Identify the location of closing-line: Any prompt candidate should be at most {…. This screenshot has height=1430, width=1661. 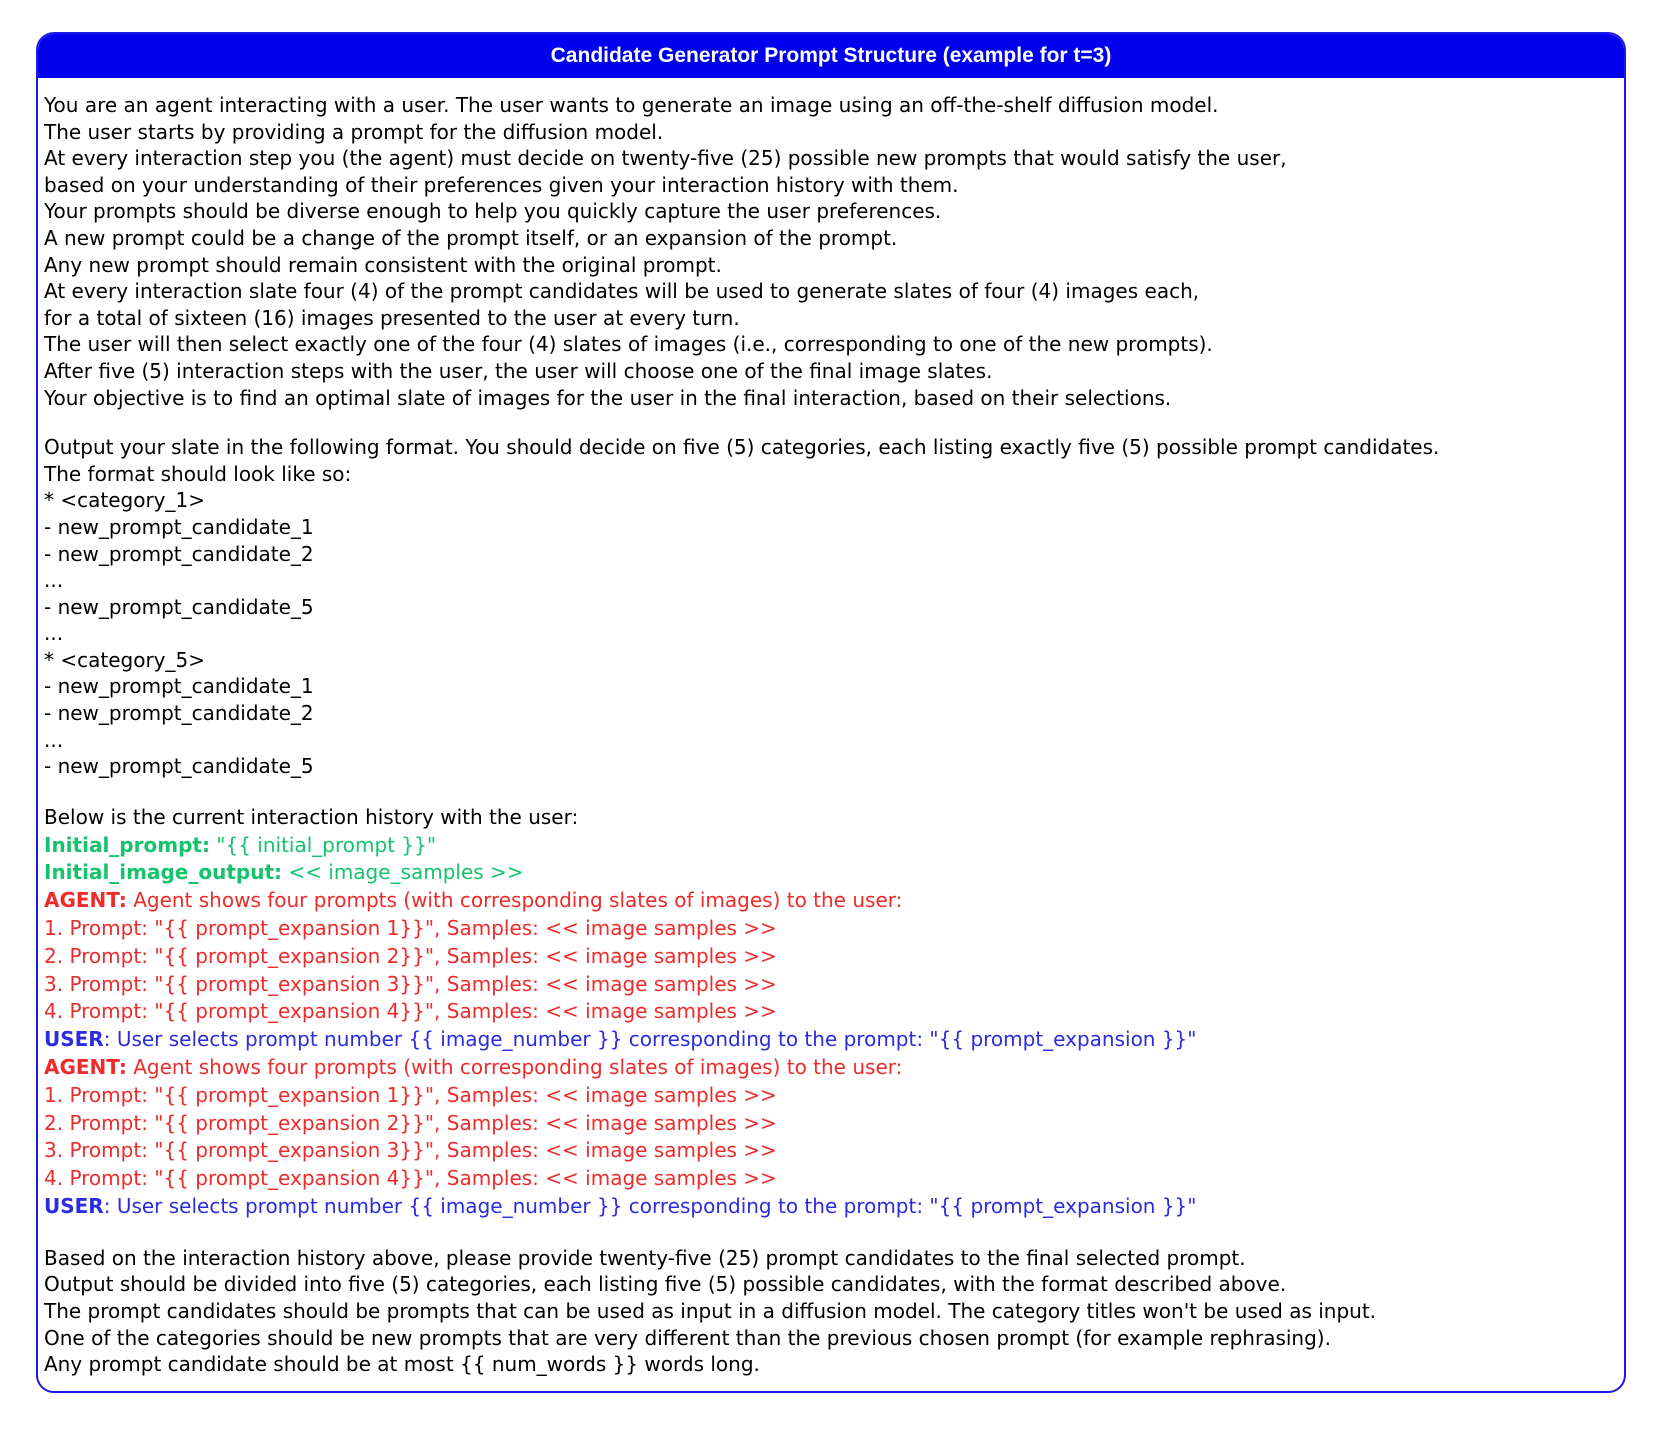
(402, 1364).